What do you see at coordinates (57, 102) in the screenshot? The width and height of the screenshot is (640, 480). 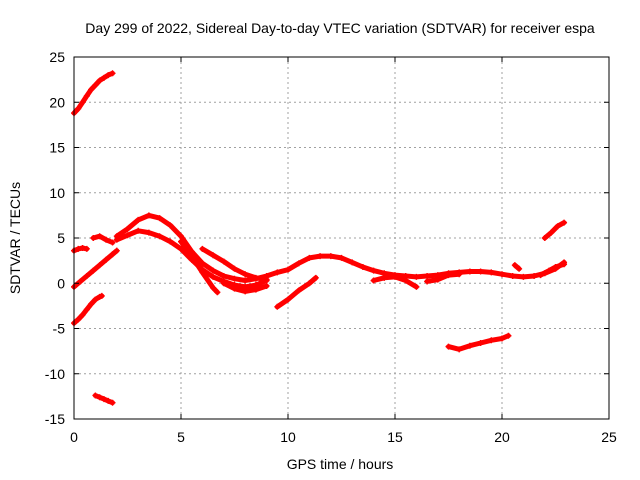 I see `y-tick-label: 20` at bounding box center [57, 102].